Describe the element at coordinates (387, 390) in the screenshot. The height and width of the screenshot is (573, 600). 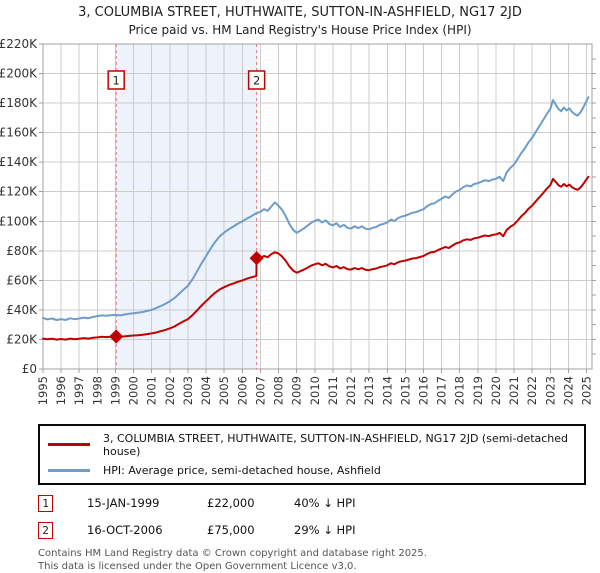
I see `svg-text: 2014` at that location.